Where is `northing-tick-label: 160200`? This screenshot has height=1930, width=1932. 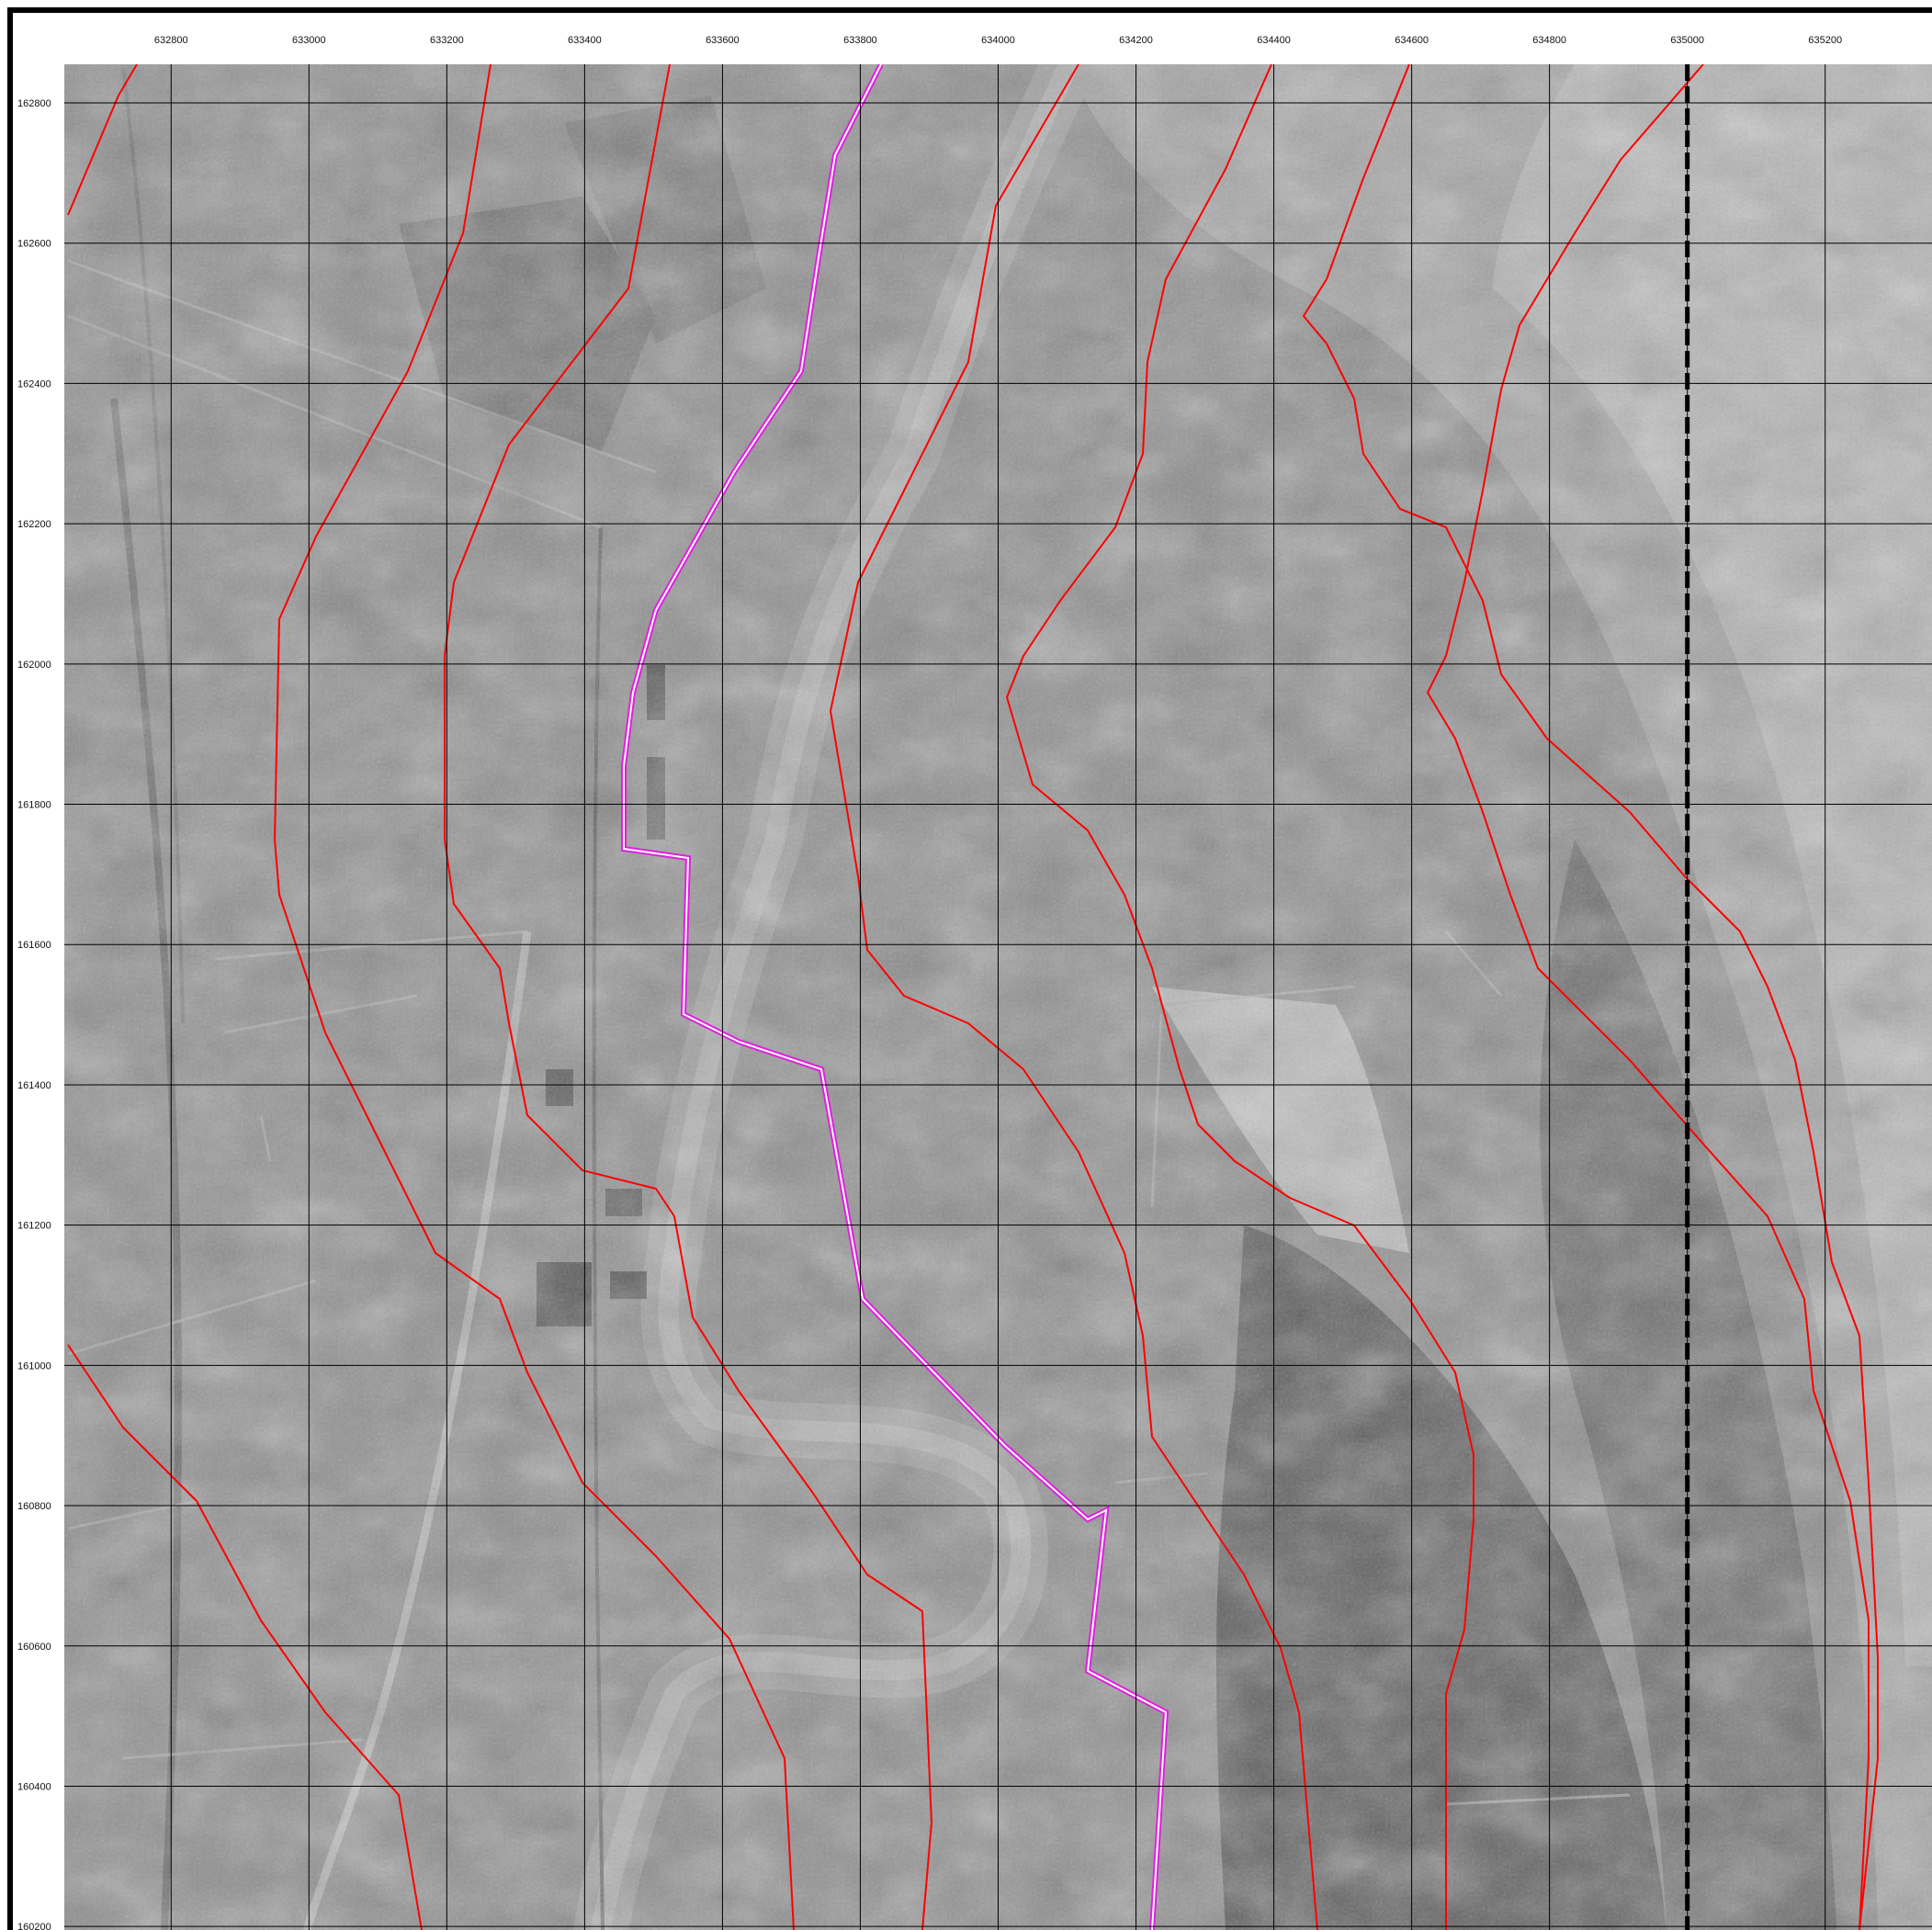 northing-tick-label: 160200 is located at coordinates (34, 1926).